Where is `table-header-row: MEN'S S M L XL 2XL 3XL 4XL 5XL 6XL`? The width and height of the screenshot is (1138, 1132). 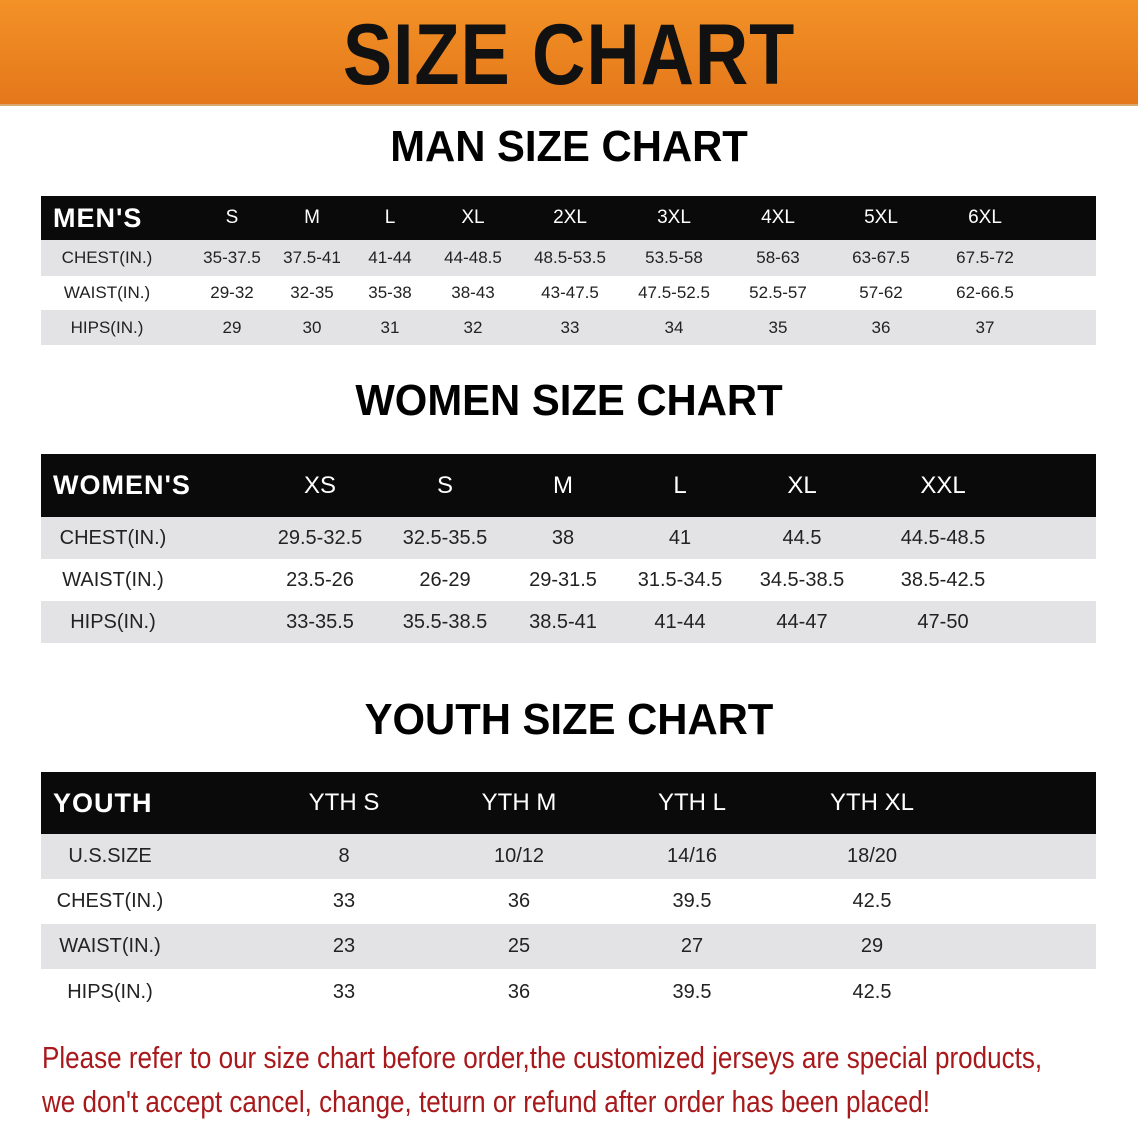
table-header-row: MEN'S S M L XL 2XL 3XL 4XL 5XL 6XL is located at coordinates (568, 218).